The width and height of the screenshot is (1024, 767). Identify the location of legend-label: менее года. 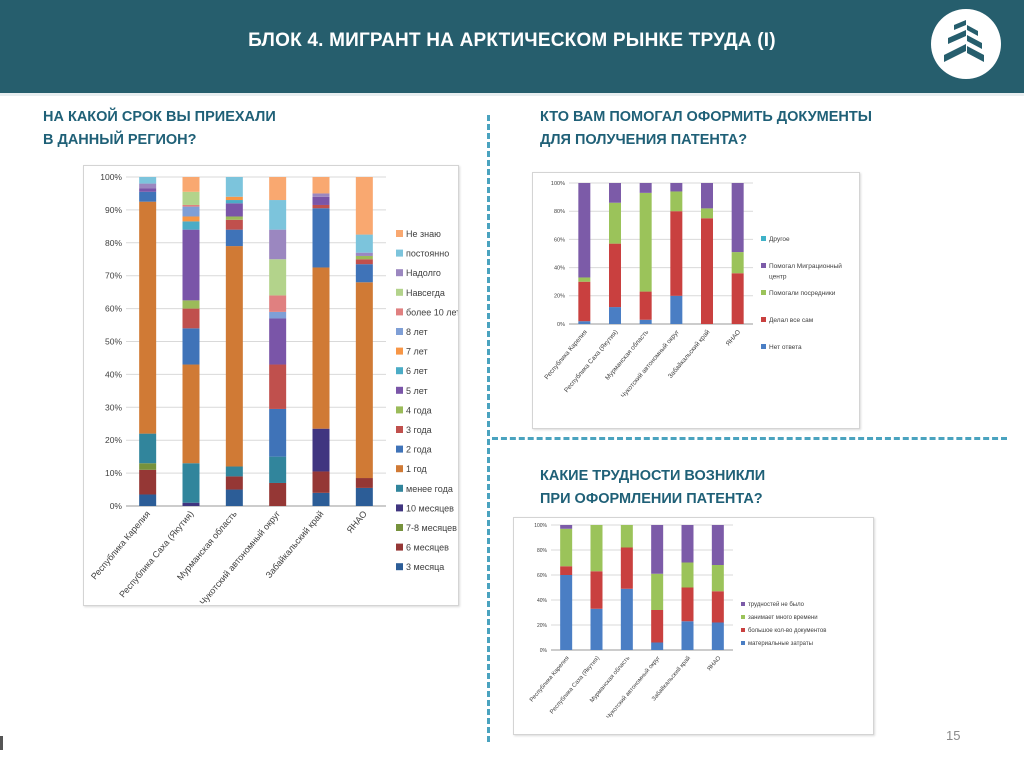
(429, 489).